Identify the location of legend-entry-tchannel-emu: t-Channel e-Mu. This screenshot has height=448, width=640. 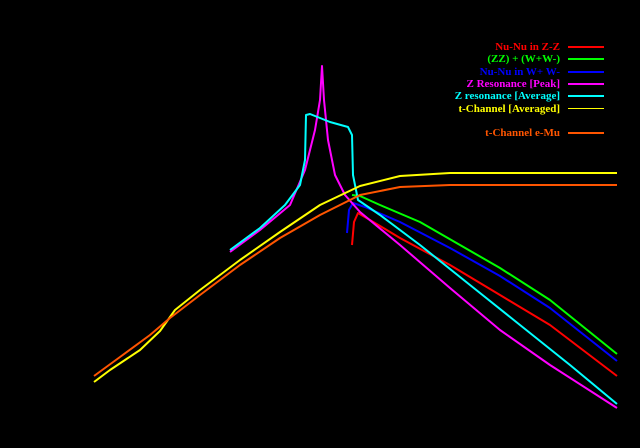
(529, 133).